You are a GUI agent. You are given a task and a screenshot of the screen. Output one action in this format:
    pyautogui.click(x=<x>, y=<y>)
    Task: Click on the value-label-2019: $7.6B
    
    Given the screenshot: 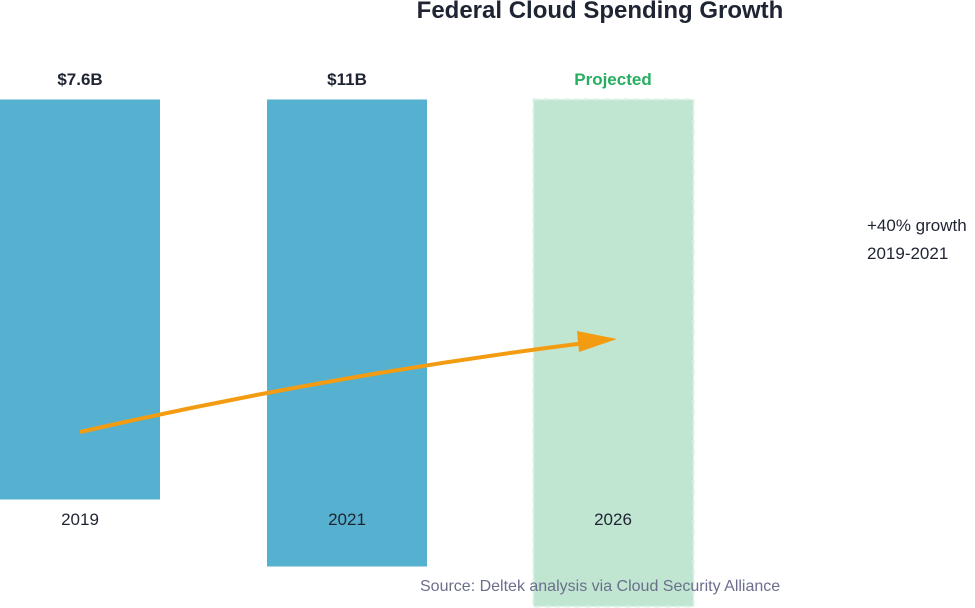 What is the action you would take?
    pyautogui.click(x=80, y=79)
    